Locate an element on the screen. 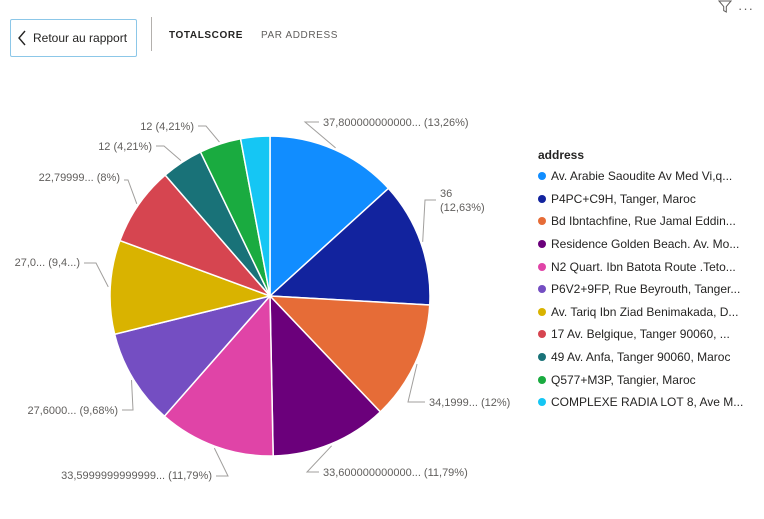  data-label-9: 12 (4,21%) is located at coordinates (125, 147).